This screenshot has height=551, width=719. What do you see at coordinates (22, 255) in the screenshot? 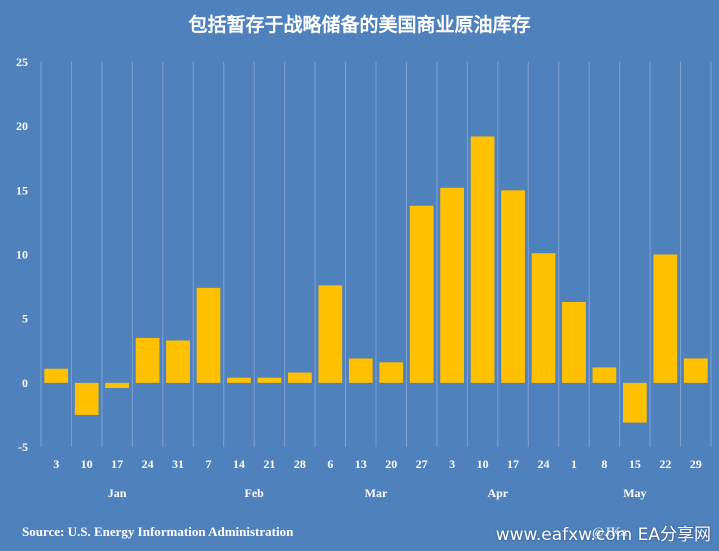
I see `y-tick-label: 10` at bounding box center [22, 255].